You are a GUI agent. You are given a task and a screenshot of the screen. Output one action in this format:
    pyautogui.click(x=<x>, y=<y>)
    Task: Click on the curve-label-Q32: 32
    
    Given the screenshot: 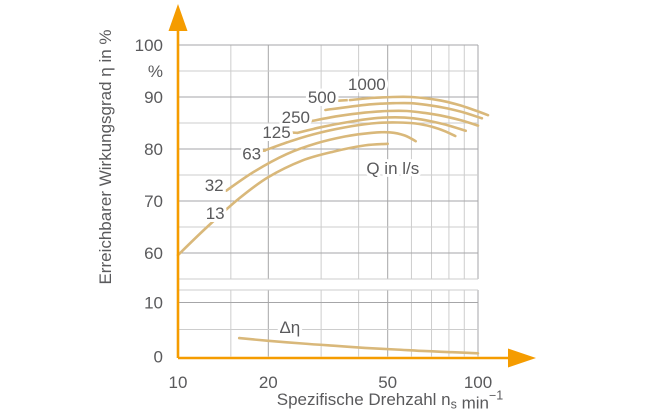 What is the action you would take?
    pyautogui.click(x=214, y=185)
    